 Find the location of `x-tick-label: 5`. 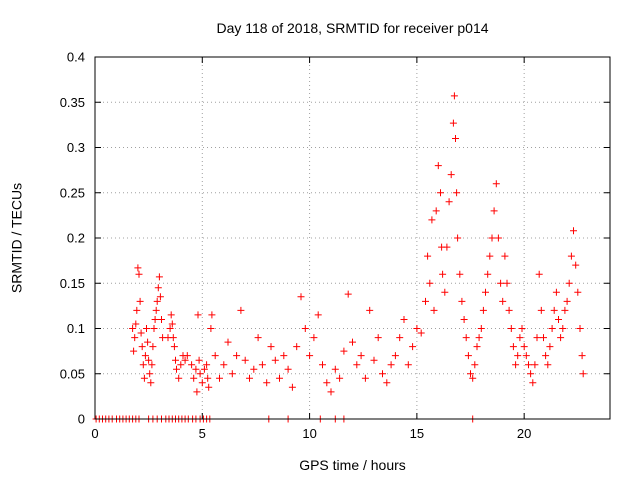

x-tick-label: 5 is located at coordinates (202, 433).